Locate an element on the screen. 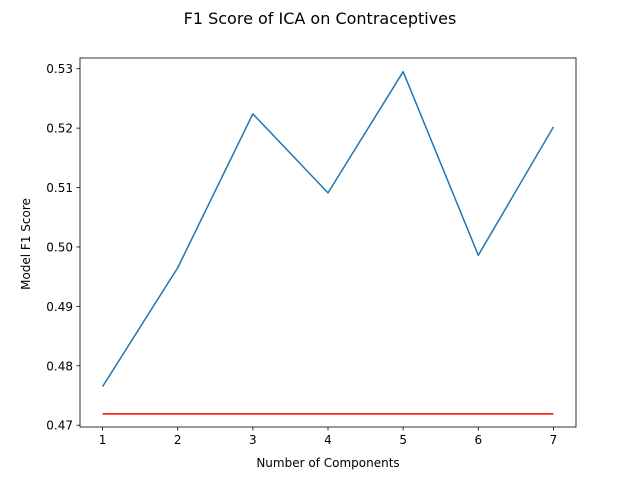 This screenshot has width=640, height=480. x-axis-label: Number of Components is located at coordinates (327, 463).